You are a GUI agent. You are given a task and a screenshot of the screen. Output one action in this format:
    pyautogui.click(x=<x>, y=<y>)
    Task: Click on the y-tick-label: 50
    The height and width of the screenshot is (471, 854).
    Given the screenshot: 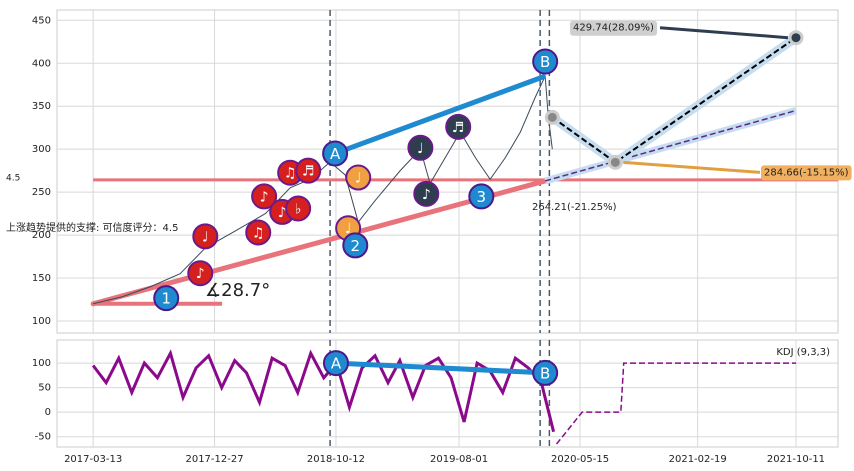 What is the action you would take?
    pyautogui.click(x=44, y=388)
    